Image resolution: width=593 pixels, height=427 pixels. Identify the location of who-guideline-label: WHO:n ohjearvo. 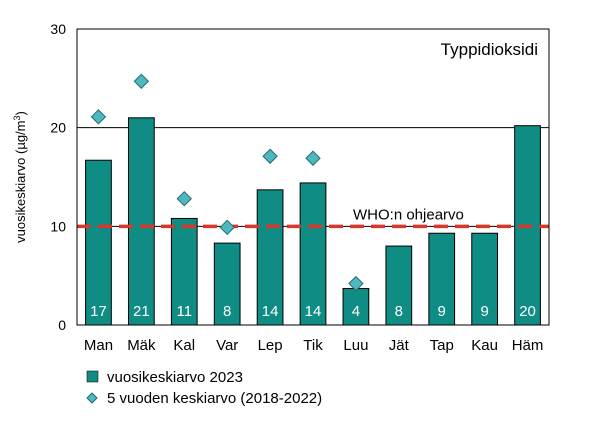
(408, 214).